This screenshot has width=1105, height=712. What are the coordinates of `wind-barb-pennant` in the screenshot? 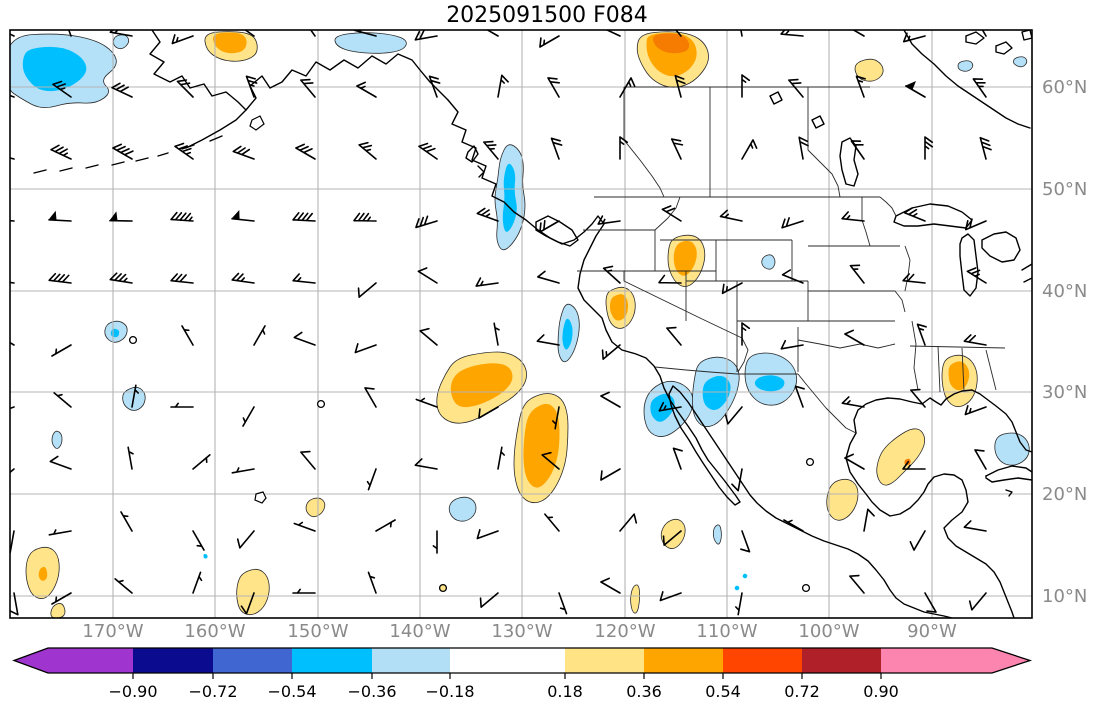 It's located at (113, 216).